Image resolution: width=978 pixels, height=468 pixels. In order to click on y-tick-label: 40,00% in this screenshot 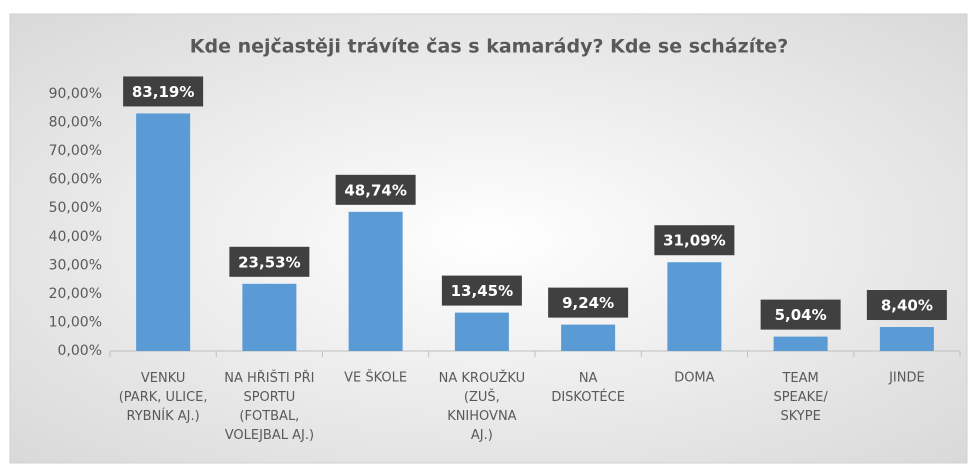, I will do `click(75, 237)`.